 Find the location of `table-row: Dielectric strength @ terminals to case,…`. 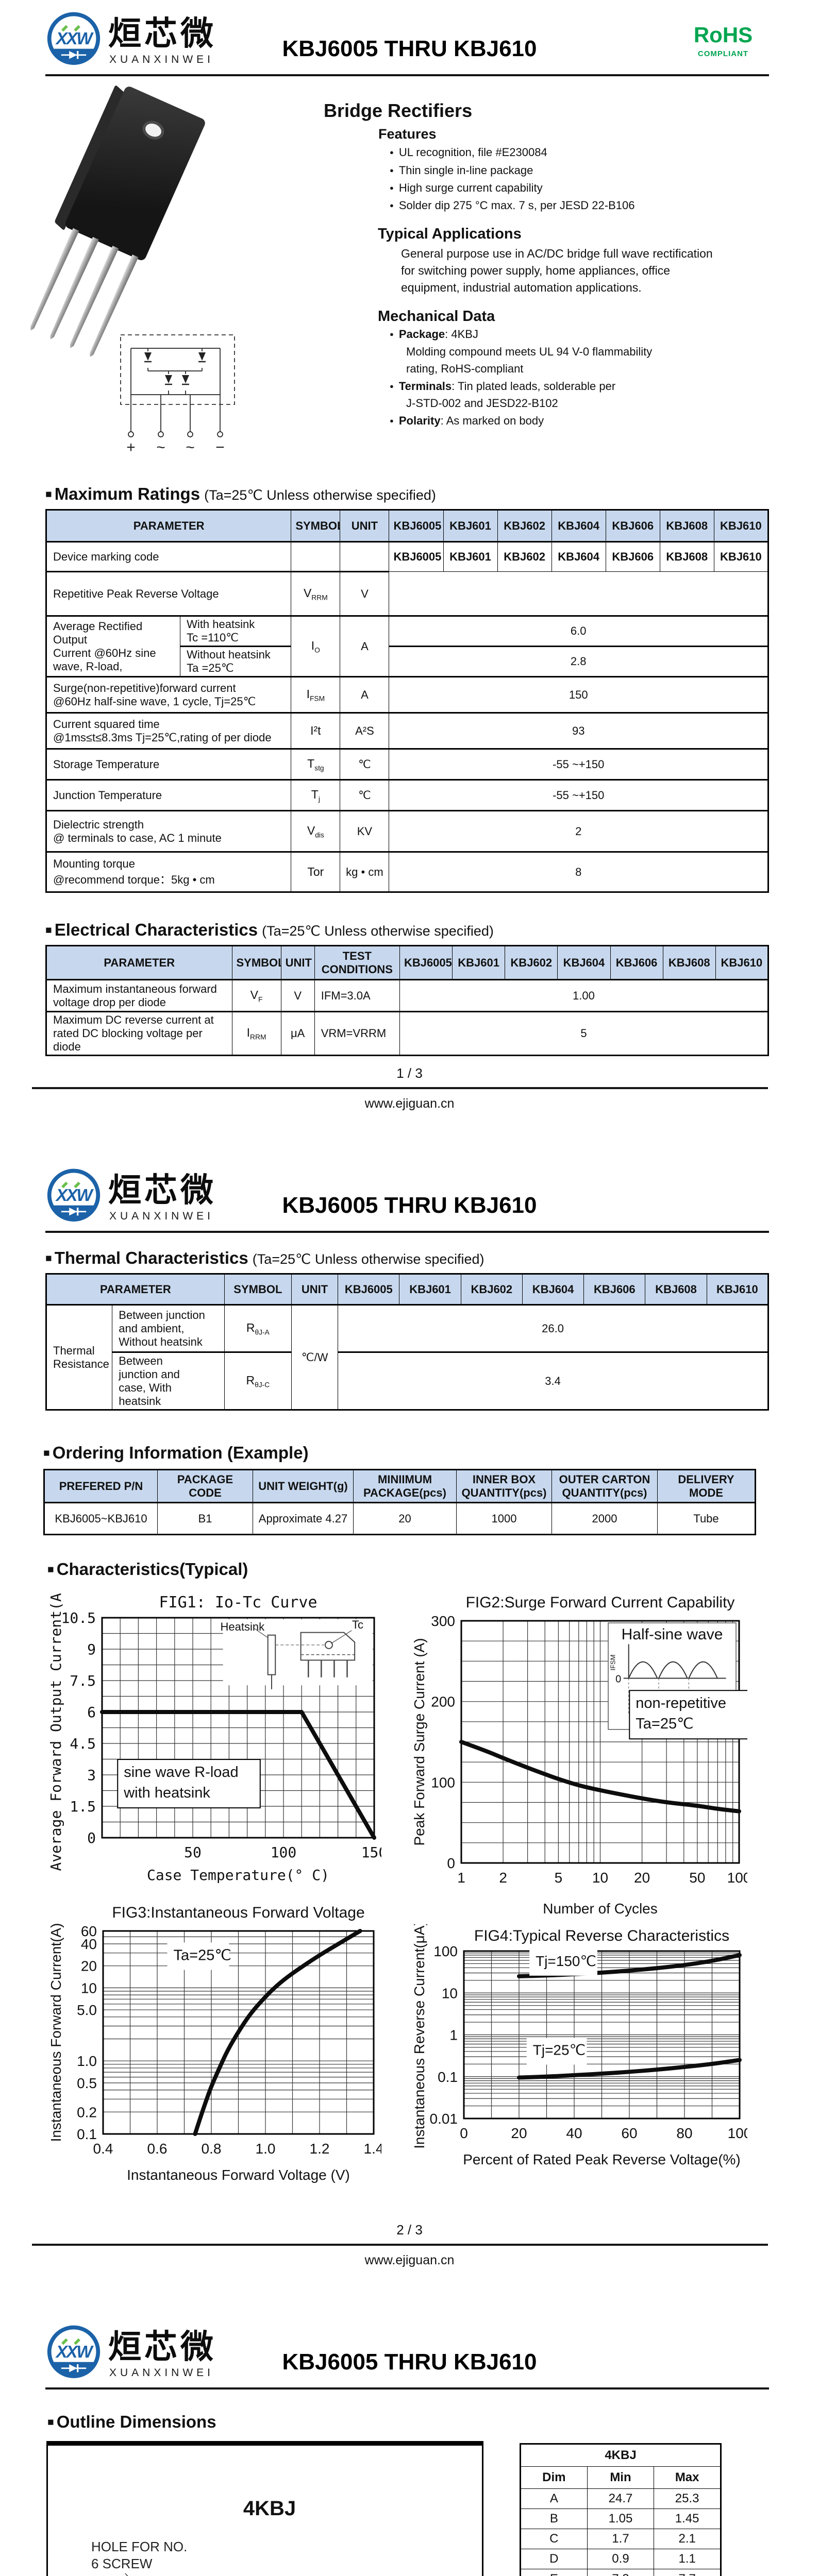

table-row: Dielectric strength @ terminals to case,… is located at coordinates (406, 831).